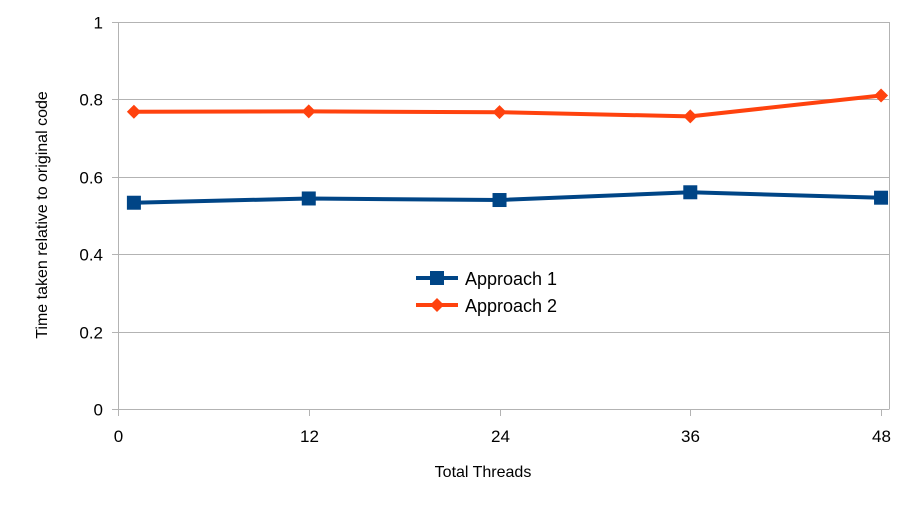 The image size is (907, 510). Describe the element at coordinates (42, 215) in the screenshot. I see `y-axis-title: Time taken relative to original code` at that location.